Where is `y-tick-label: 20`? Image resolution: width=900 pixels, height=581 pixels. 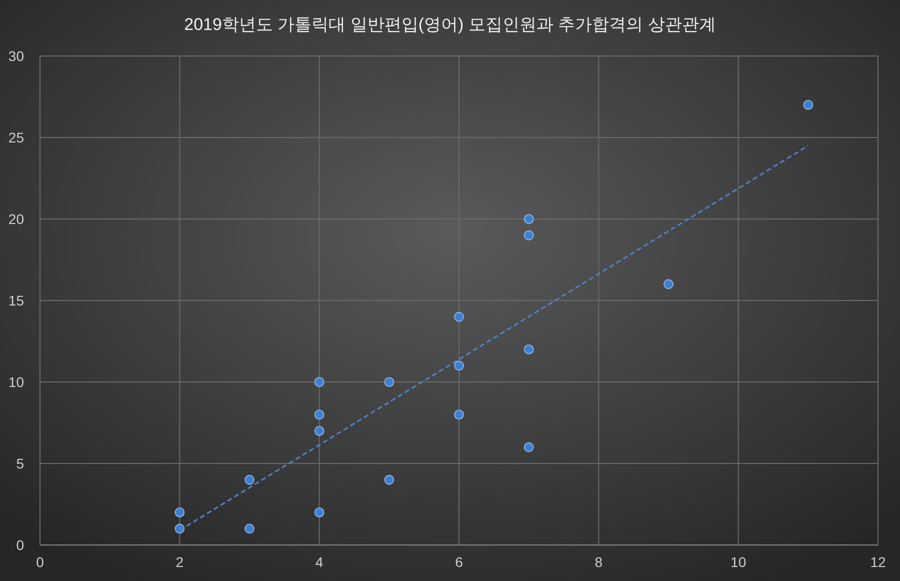
y-tick-label: 20 is located at coordinates (16, 219).